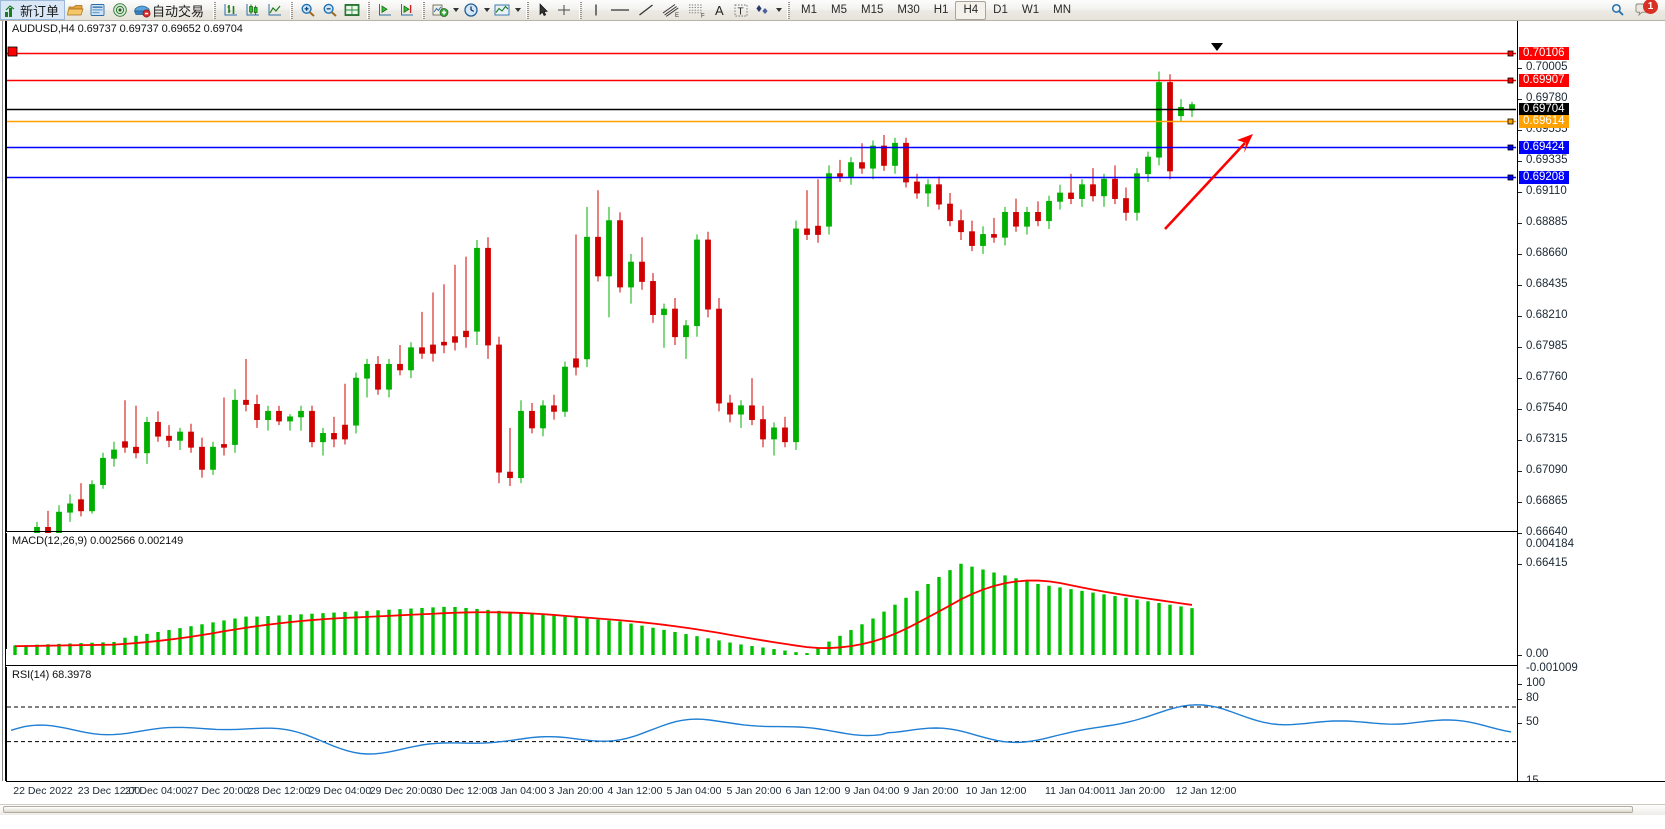 The image size is (1665, 829). What do you see at coordinates (1544, 109) in the screenshot?
I see `price-level-tag: 0.69704` at bounding box center [1544, 109].